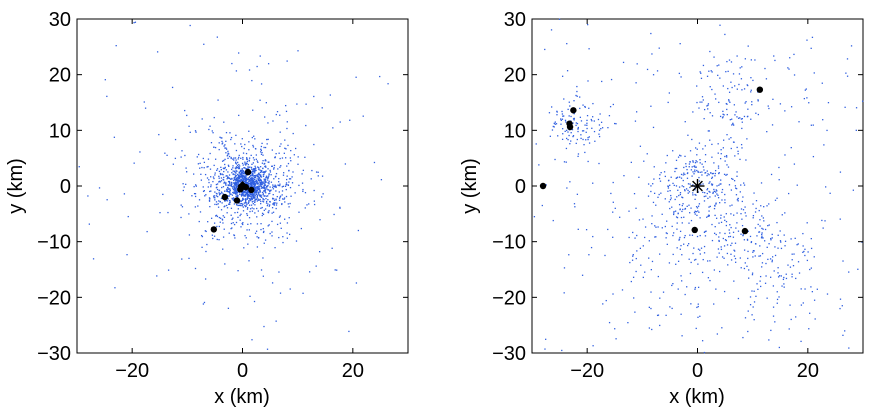 This screenshot has height=411, width=872. What do you see at coordinates (214, 229) in the screenshot?
I see `left-station-marker` at bounding box center [214, 229].